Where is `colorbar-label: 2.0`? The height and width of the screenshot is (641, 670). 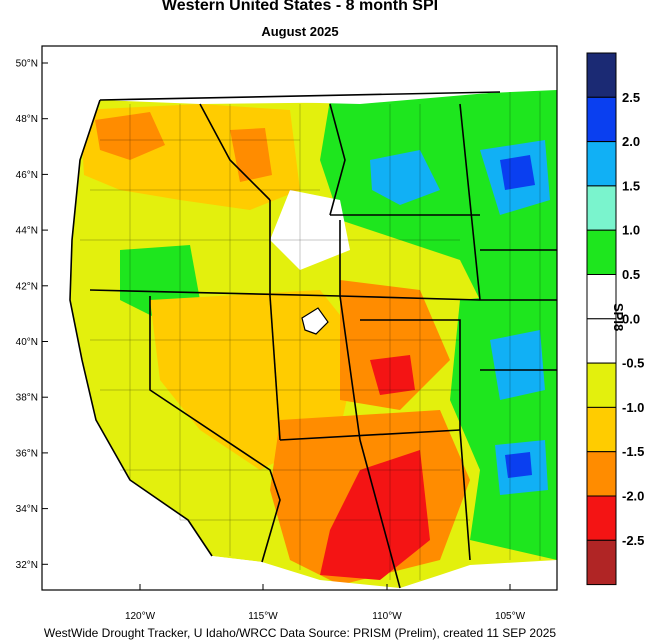 colorbar-label: 2.0 is located at coordinates (631, 141).